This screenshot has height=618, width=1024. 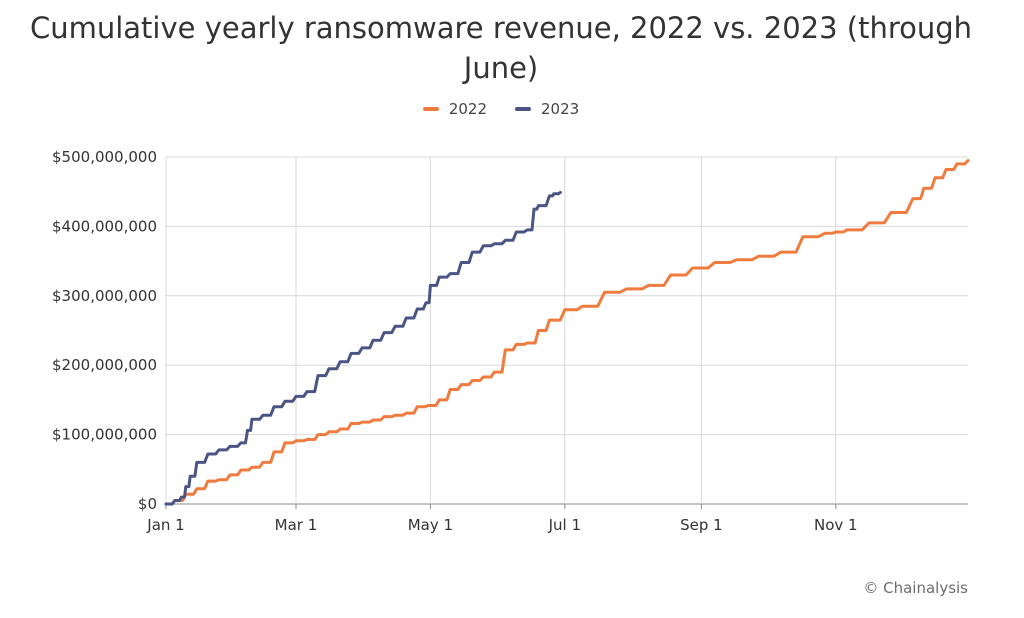 I want to click on y-tick-label: $300,000,000, so click(x=104, y=296).